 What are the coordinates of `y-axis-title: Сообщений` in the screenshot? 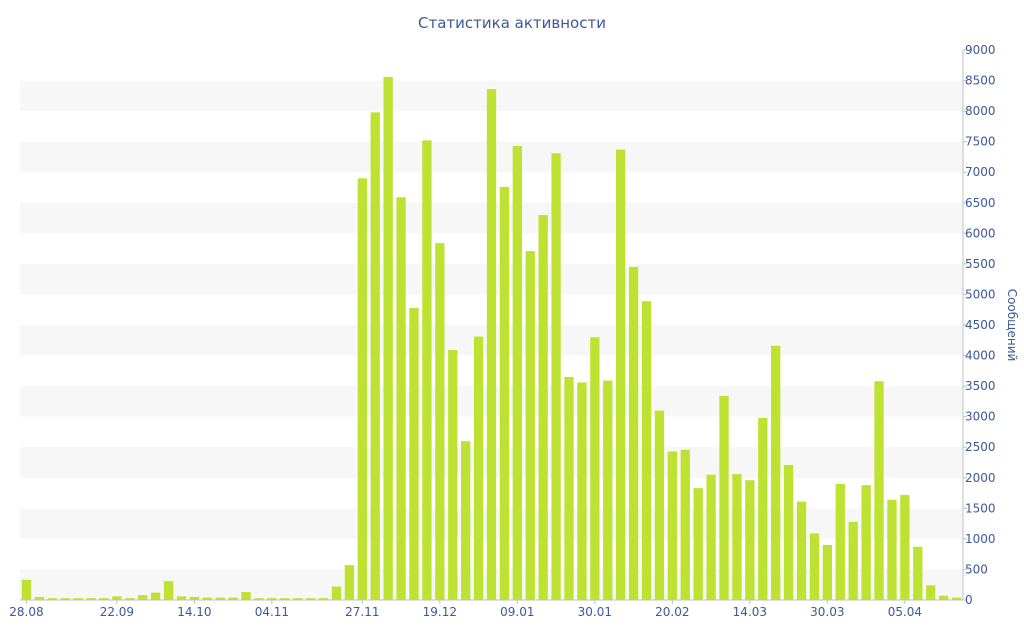 It's located at (1012, 325).